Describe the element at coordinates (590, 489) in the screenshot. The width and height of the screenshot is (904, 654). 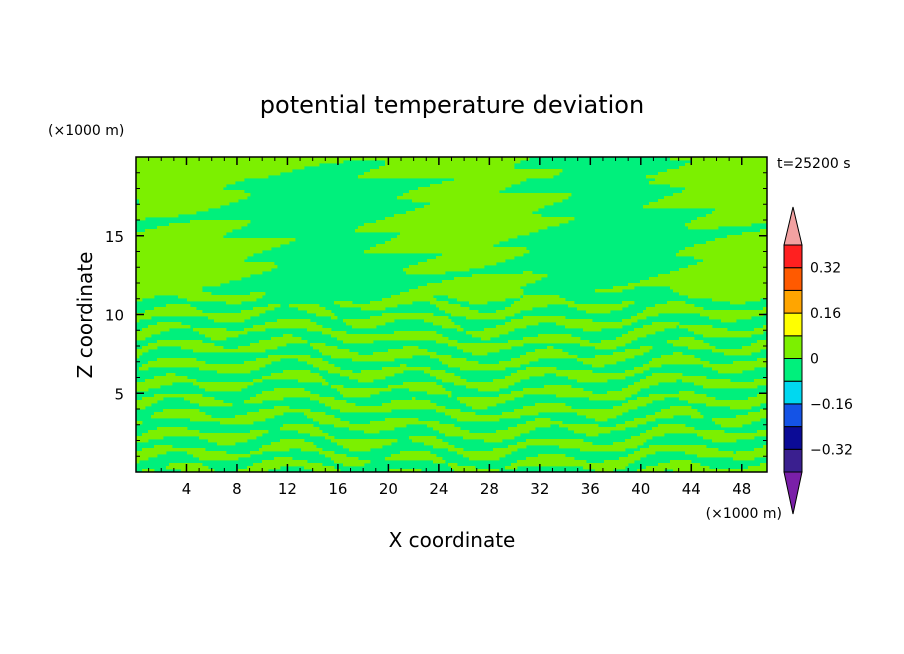
I see `x-tick-label: 36` at that location.